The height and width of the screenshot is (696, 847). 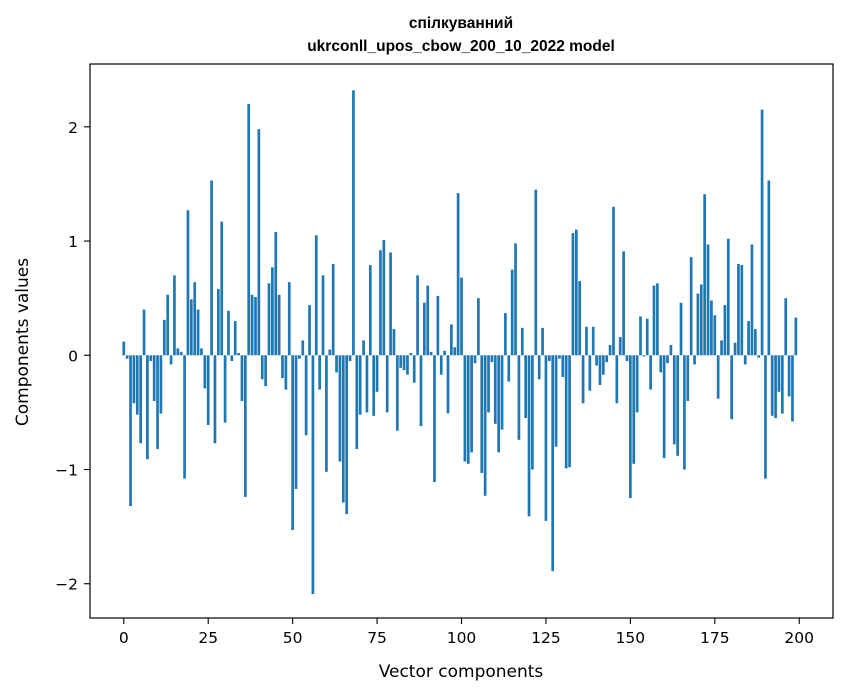 What do you see at coordinates (73, 242) in the screenshot?
I see `y-tick-label: 1` at bounding box center [73, 242].